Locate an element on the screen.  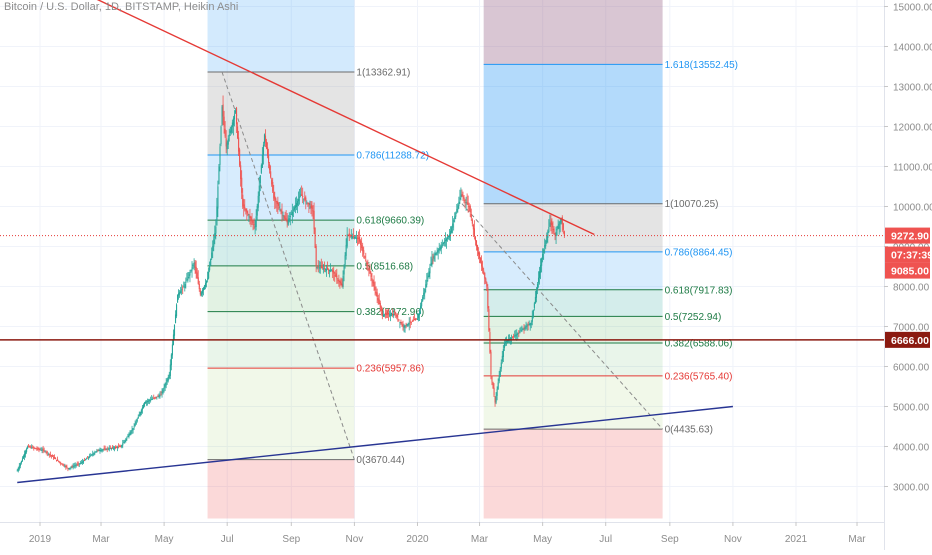
last-price-badge: 9272.90 is located at coordinates (910, 237).